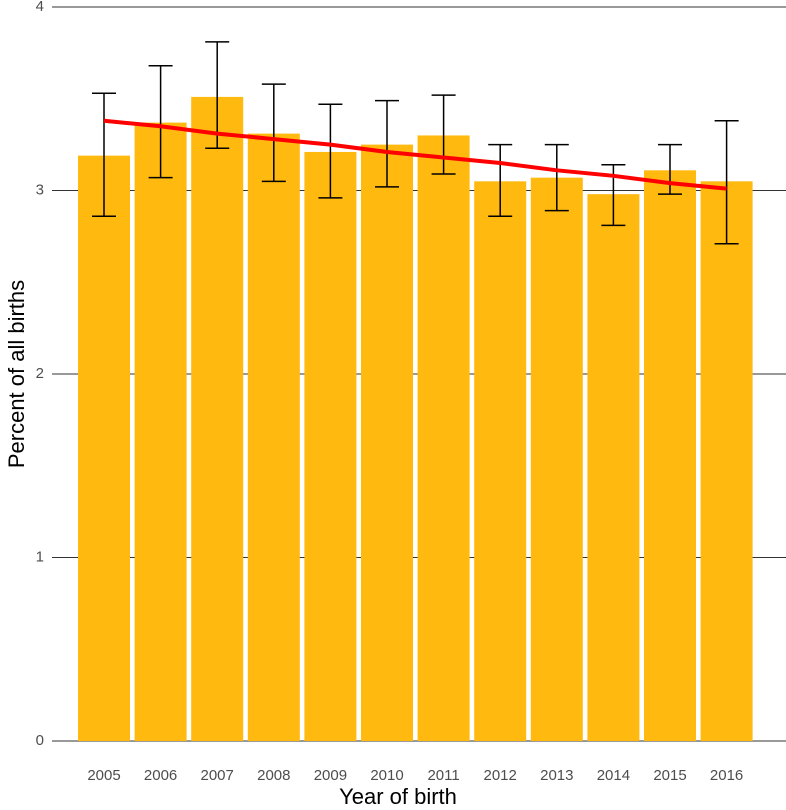 This screenshot has width=786, height=810. Describe the element at coordinates (613, 775) in the screenshot. I see `x-tick-label: 2014` at that location.